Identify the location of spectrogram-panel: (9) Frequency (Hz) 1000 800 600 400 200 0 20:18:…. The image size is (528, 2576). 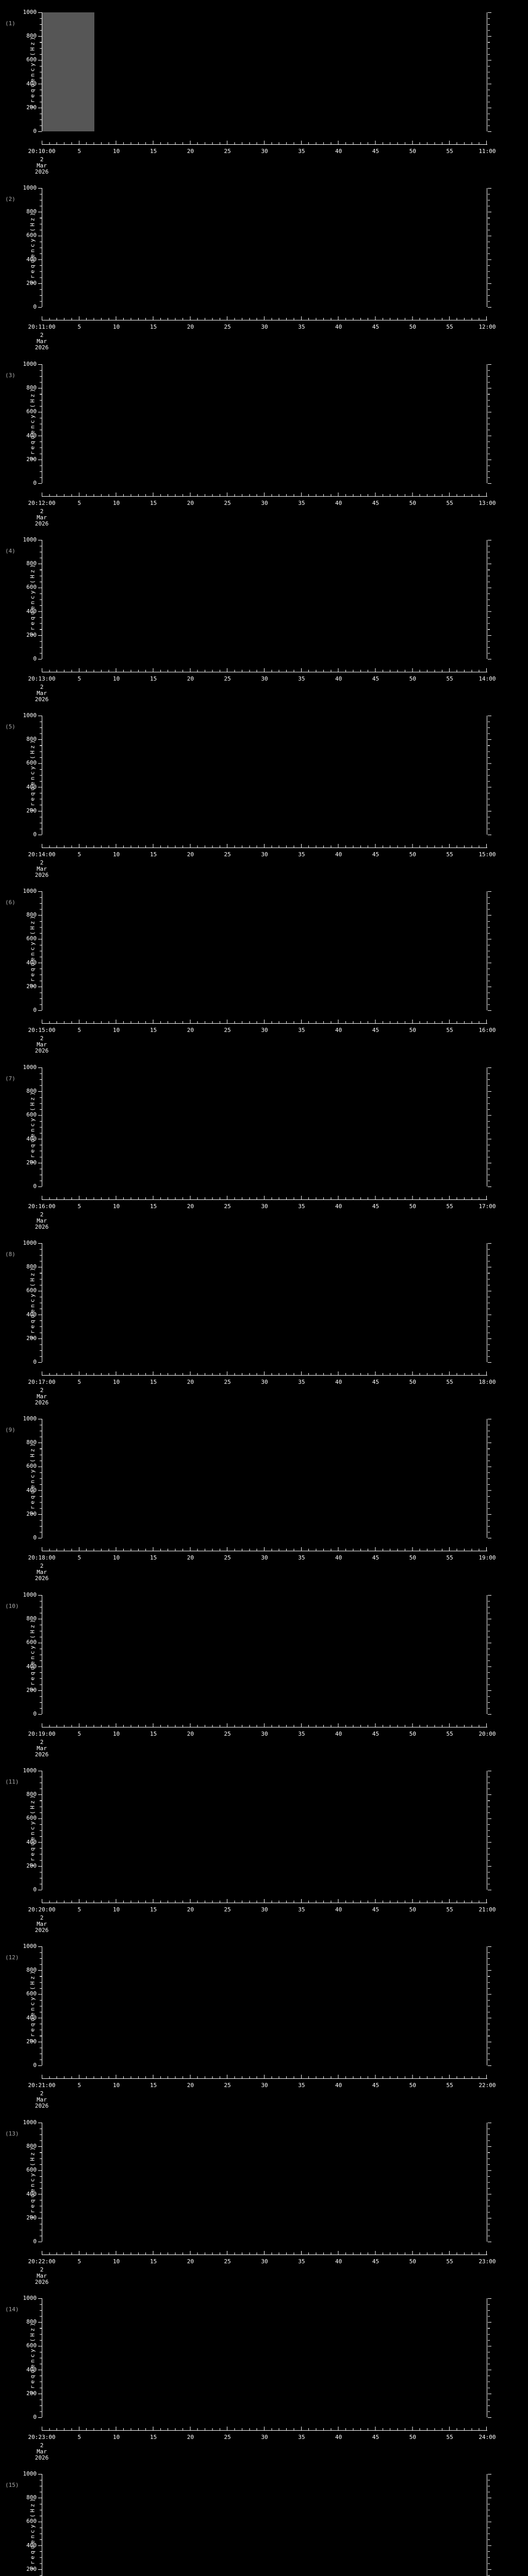
(264, 1494).